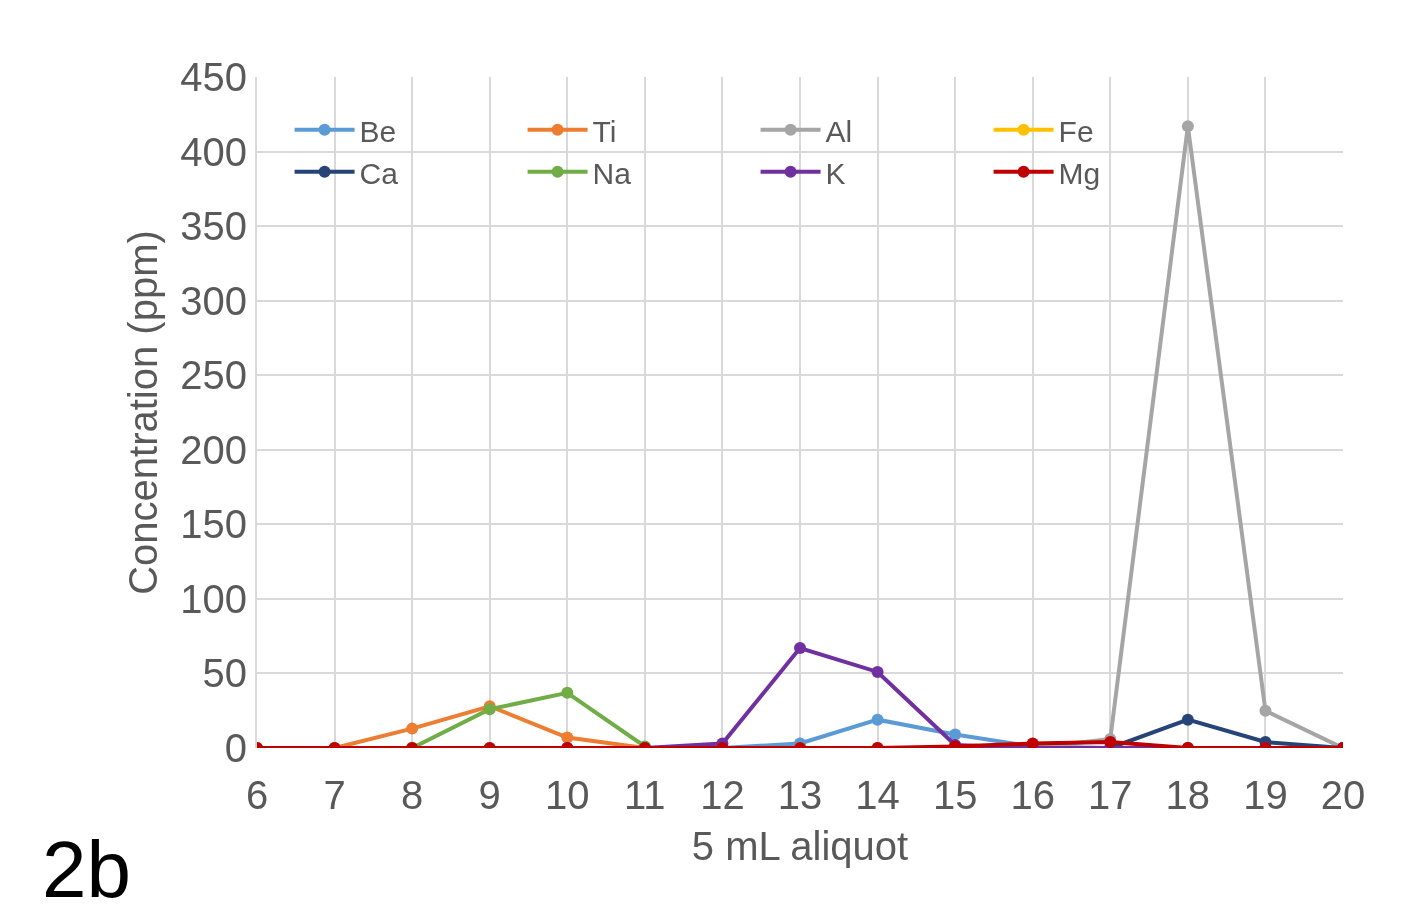  Describe the element at coordinates (412, 795) in the screenshot. I see `x-tick-label: 8` at that location.